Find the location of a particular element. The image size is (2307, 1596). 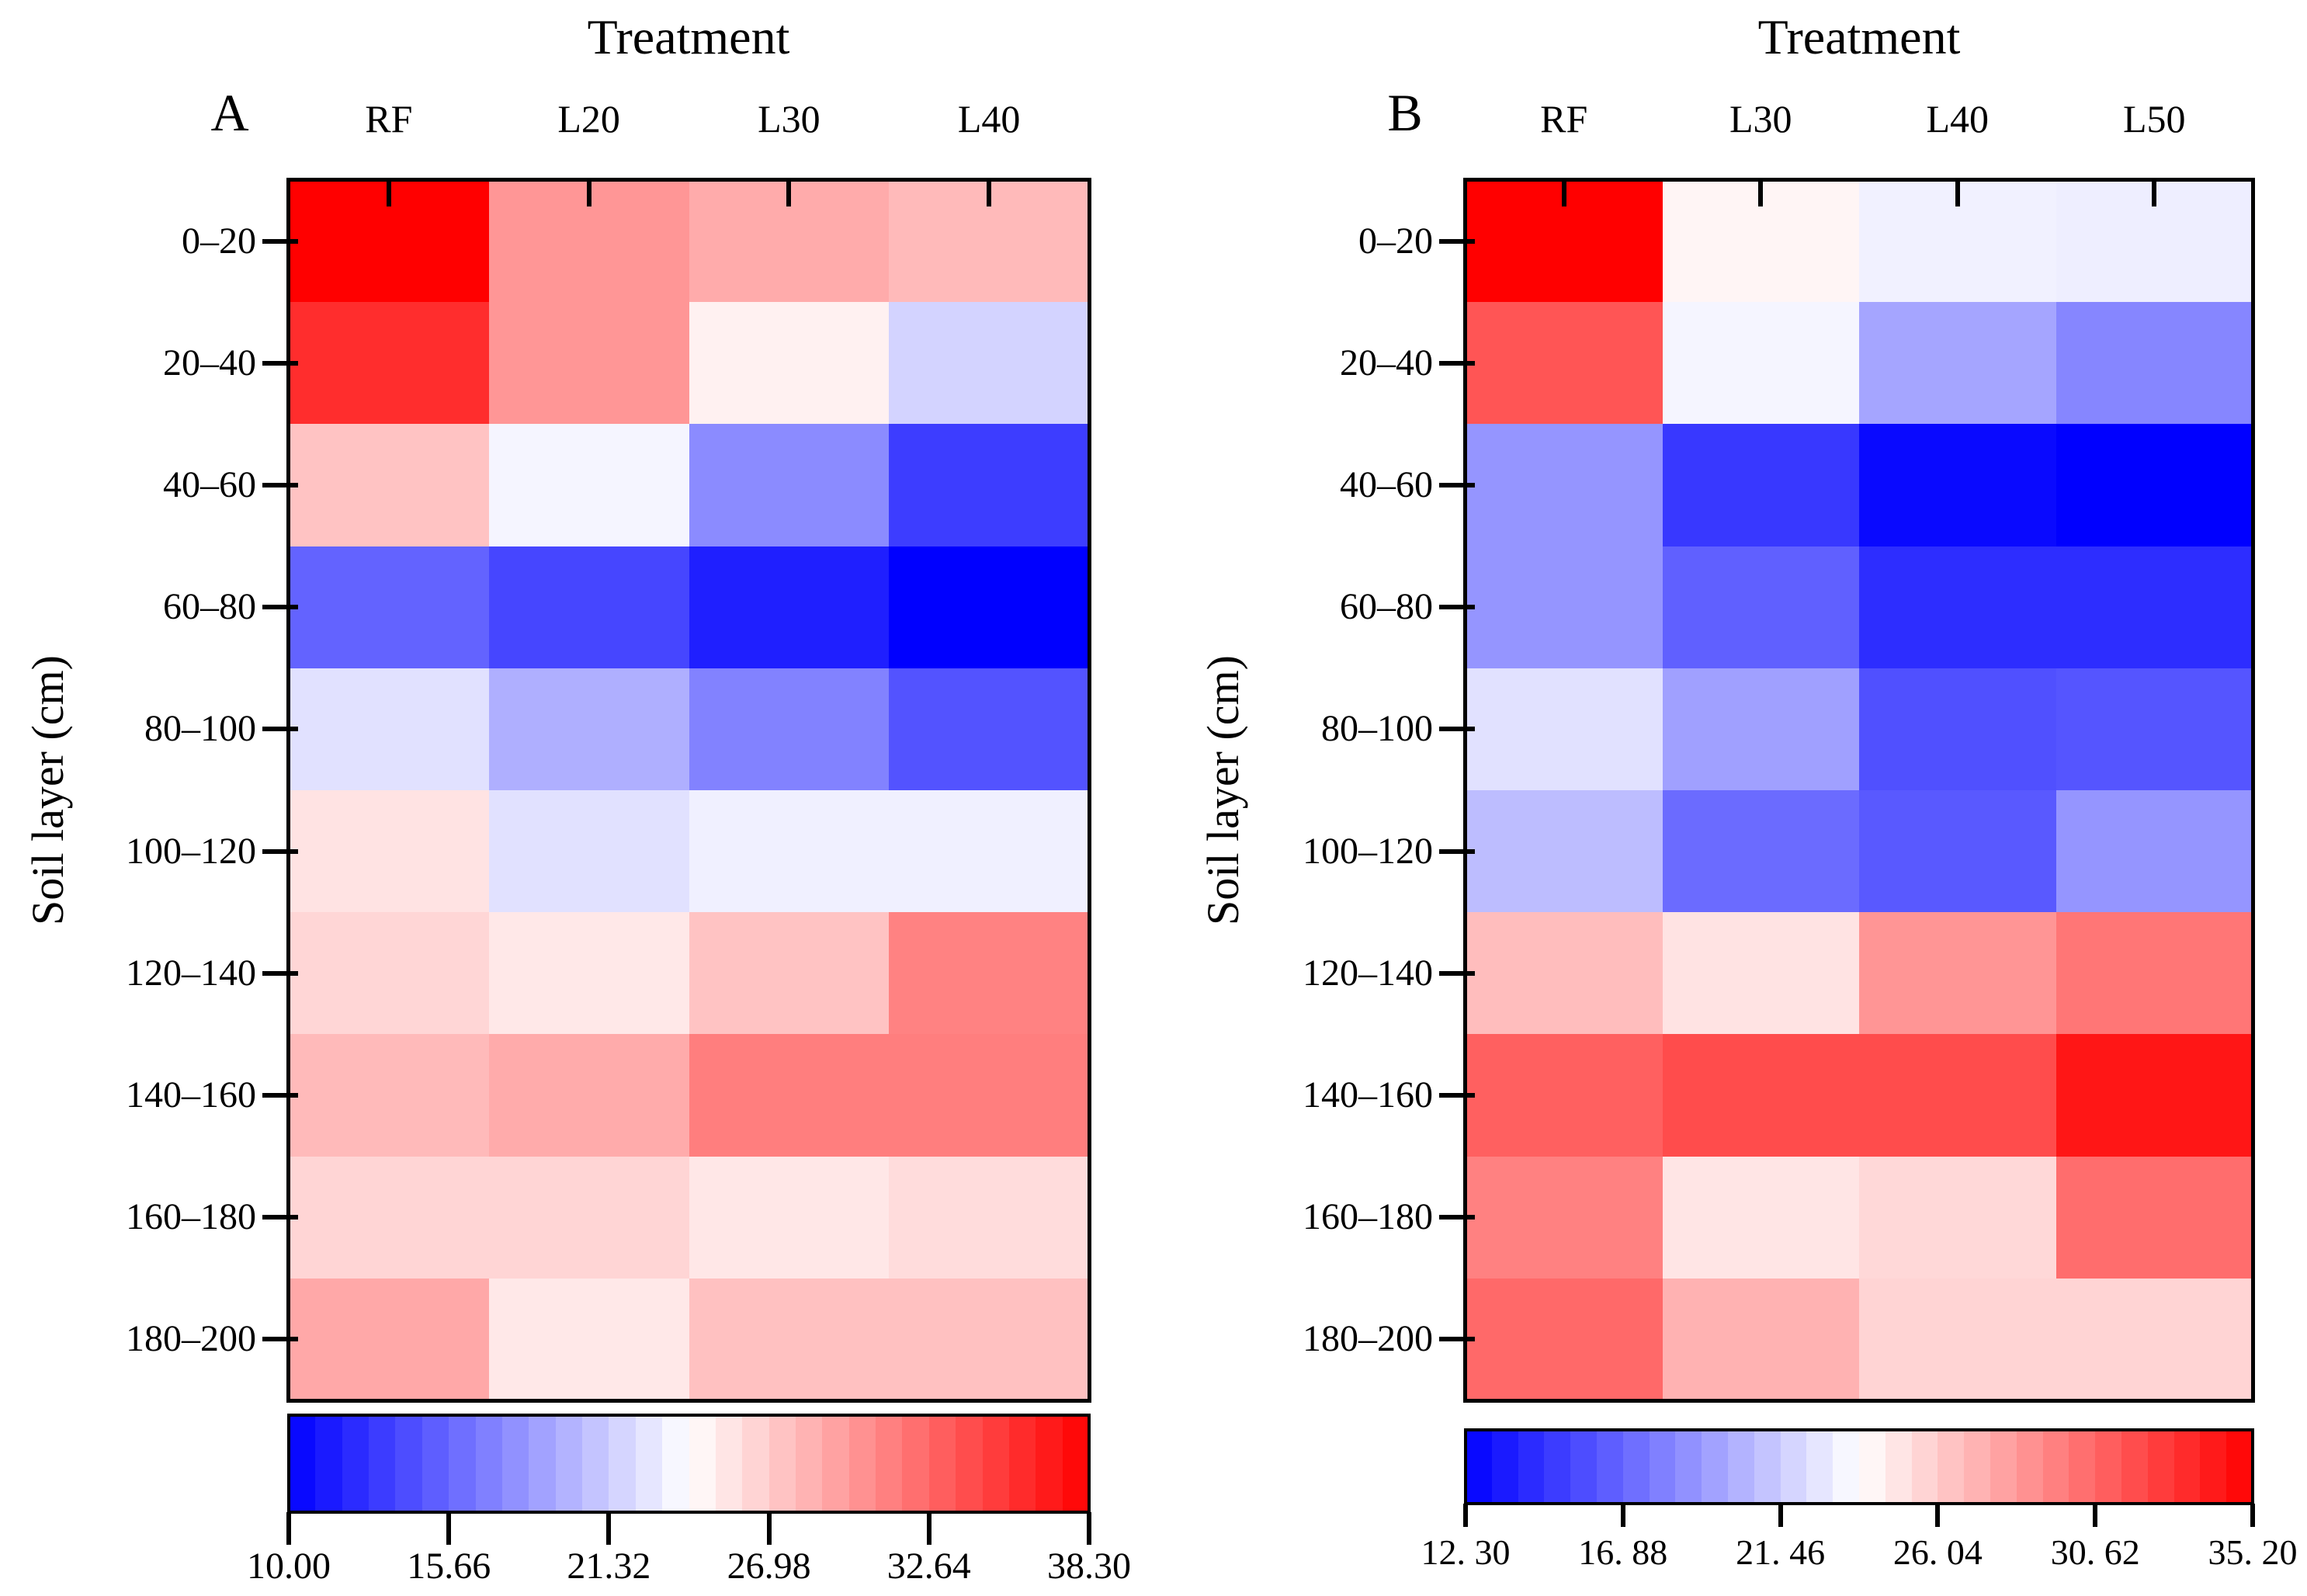

soil-layer-axis-title: Soil layer (cm) is located at coordinates (1223, 790).